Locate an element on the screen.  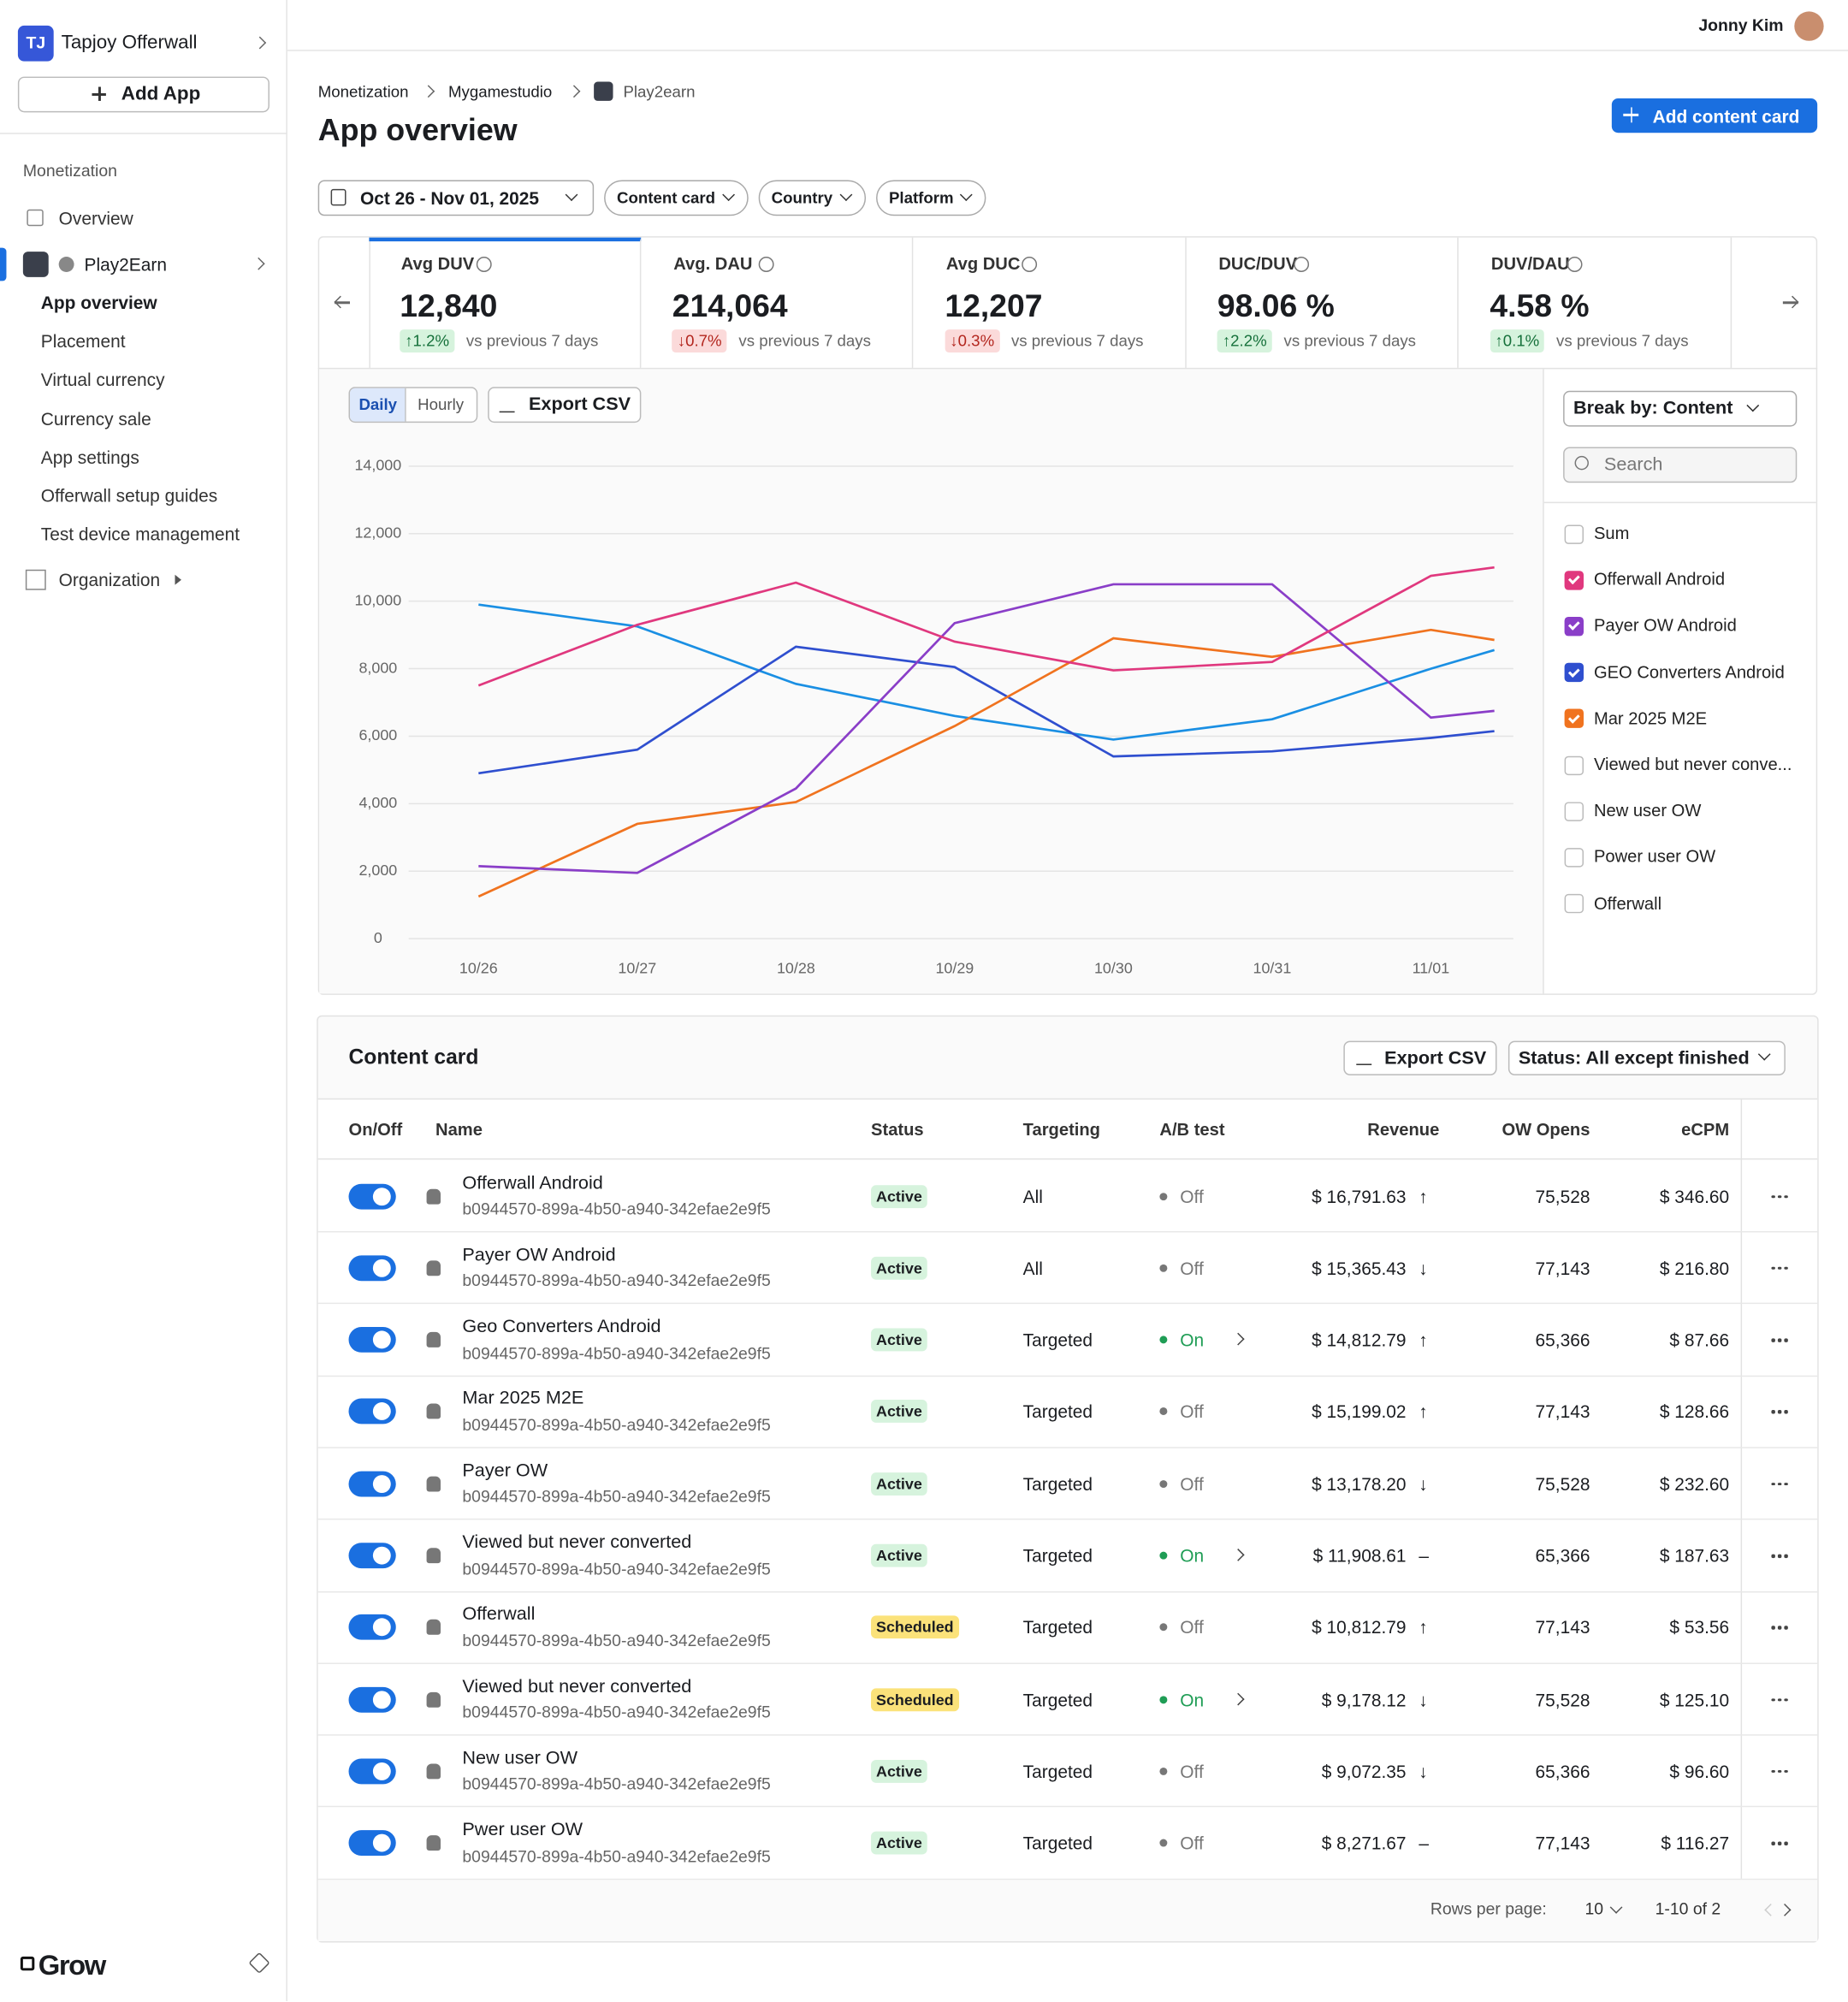
table-export-button is located at coordinates (1420, 1057).